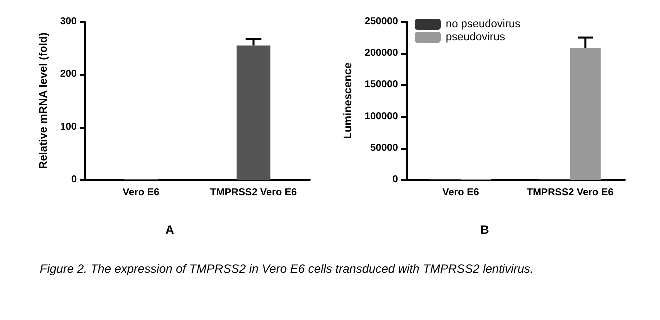 This screenshot has height=320, width=660. What do you see at coordinates (476, 38) in the screenshot?
I see `legend-label: pseudovirus` at bounding box center [476, 38].